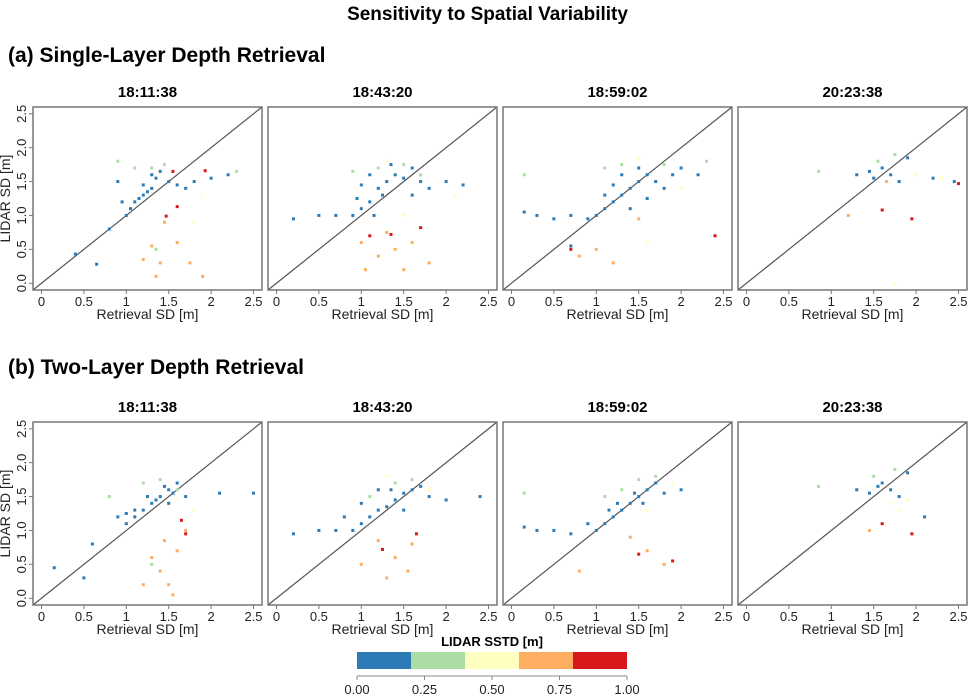 This screenshot has height=696, width=975. Describe the element at coordinates (21, 215) in the screenshot. I see `y-tick-label: 1.0` at that location.